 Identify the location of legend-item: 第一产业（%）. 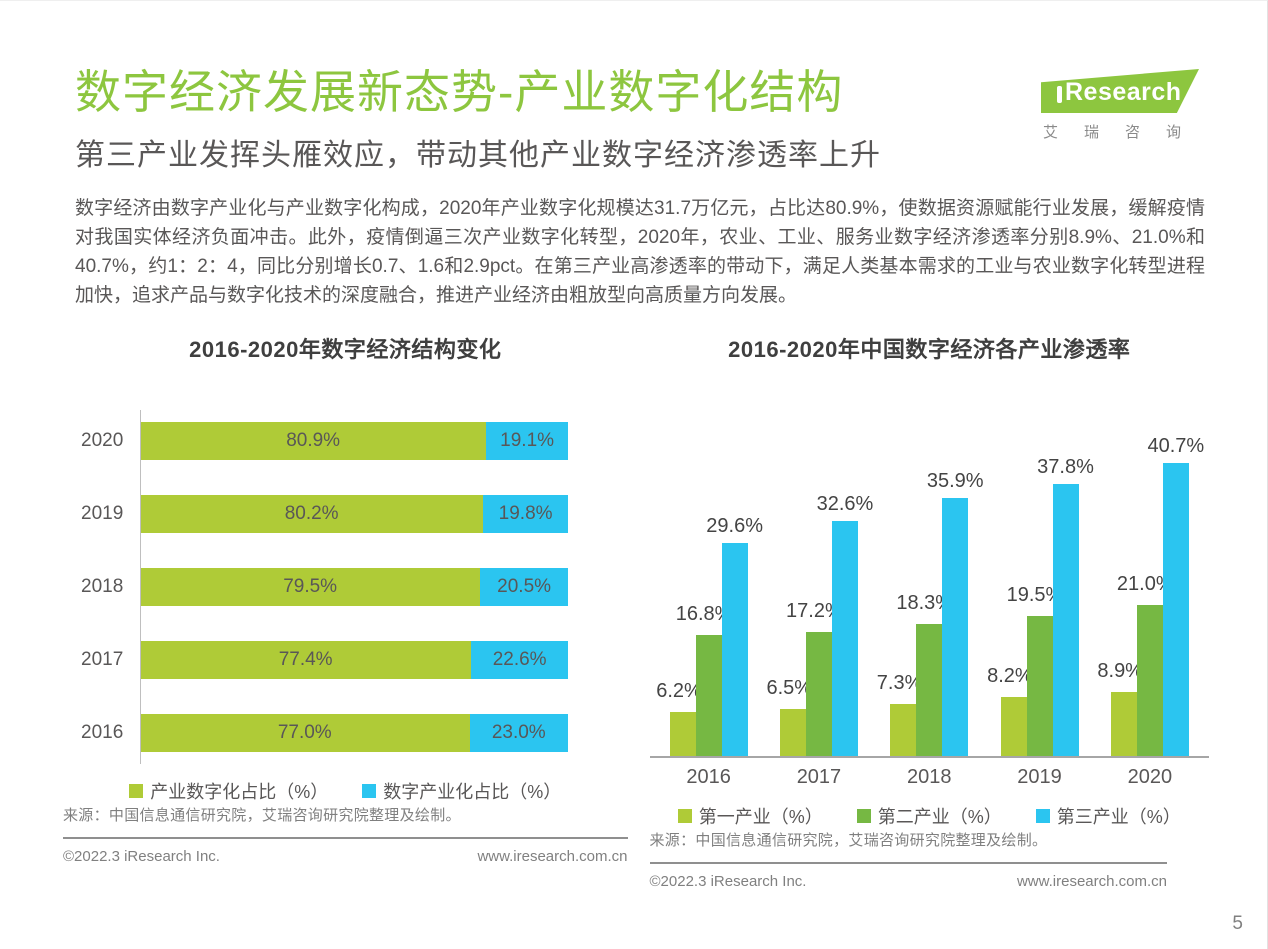
(750, 816).